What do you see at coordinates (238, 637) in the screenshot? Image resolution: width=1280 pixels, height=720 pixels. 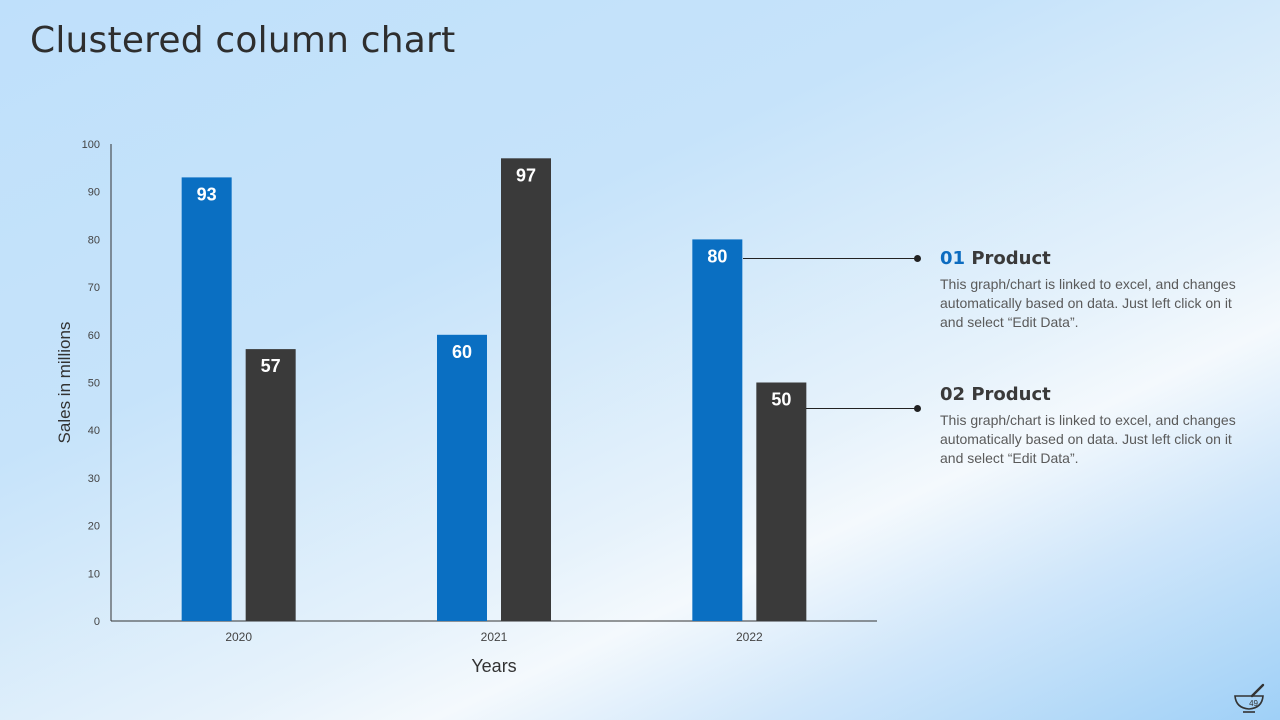 I see `x-tick-label: 2020` at bounding box center [238, 637].